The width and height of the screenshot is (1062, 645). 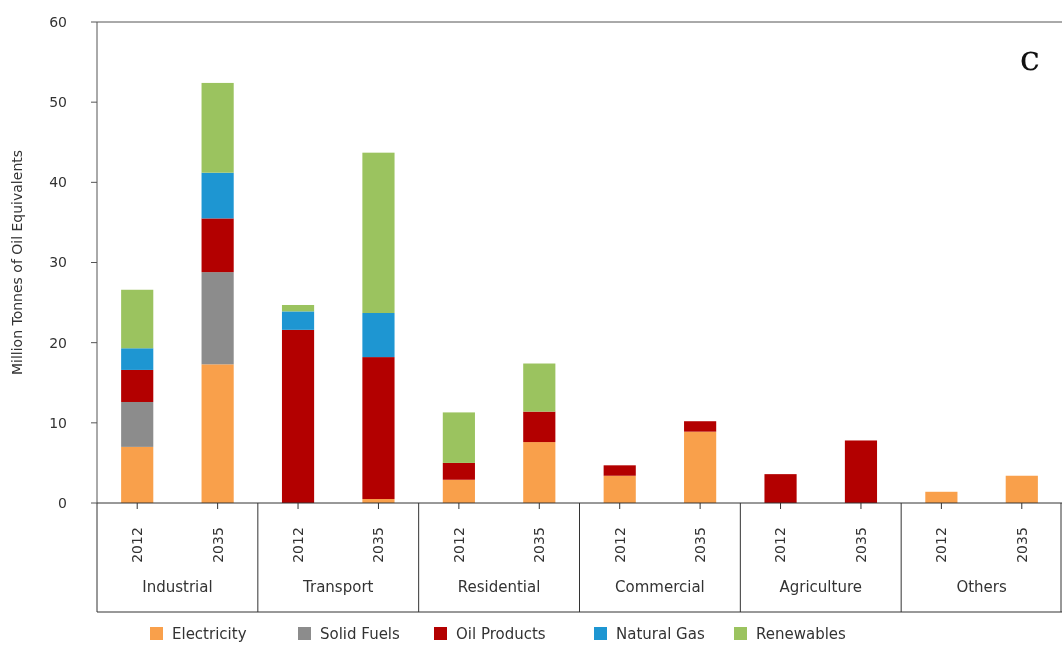 What do you see at coordinates (58, 182) in the screenshot?
I see `y-tick-label: 40` at bounding box center [58, 182].